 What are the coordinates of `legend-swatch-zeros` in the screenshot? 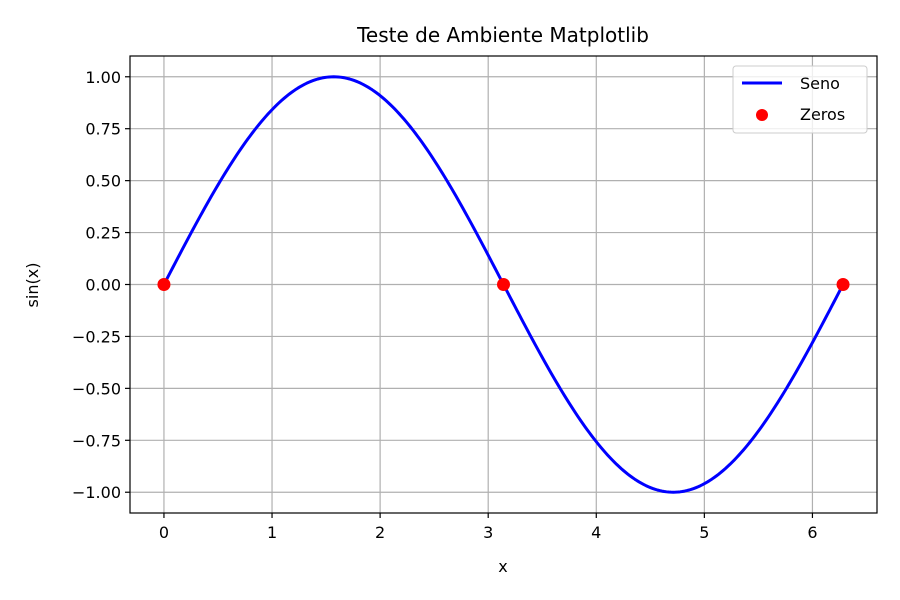 It's located at (762, 115).